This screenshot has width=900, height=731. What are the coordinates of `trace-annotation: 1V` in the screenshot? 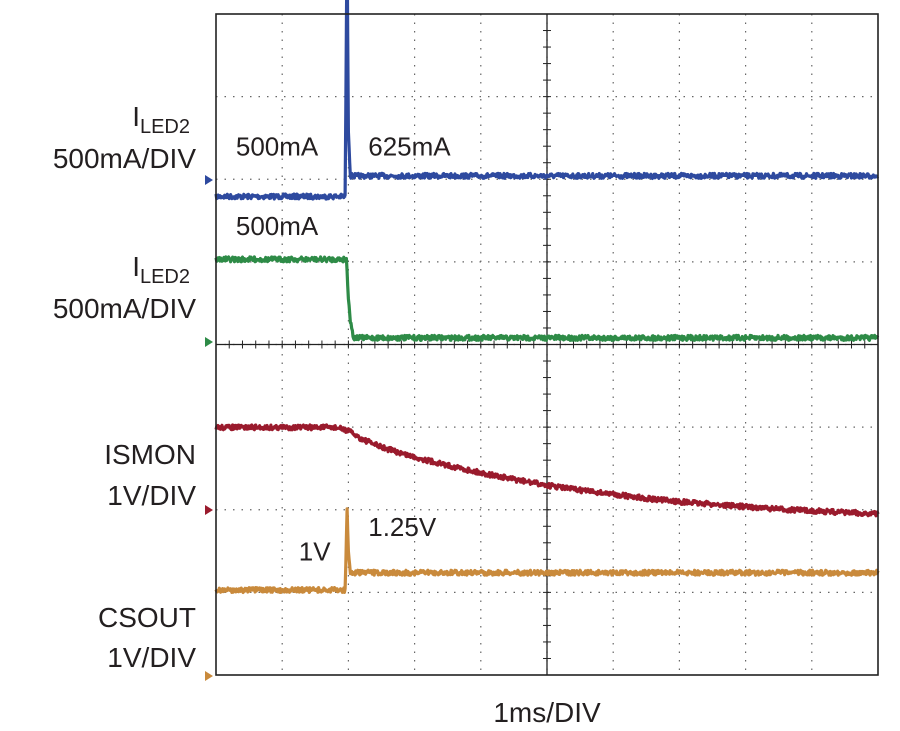 It's located at (315, 552).